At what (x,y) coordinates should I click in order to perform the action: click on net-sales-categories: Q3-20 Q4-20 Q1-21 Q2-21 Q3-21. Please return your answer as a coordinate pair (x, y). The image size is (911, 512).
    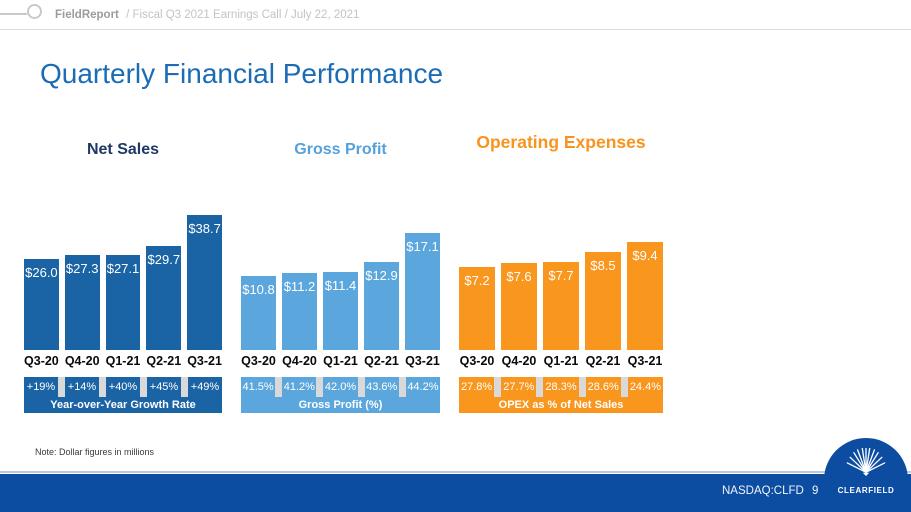
    Looking at the image, I should click on (123, 361).